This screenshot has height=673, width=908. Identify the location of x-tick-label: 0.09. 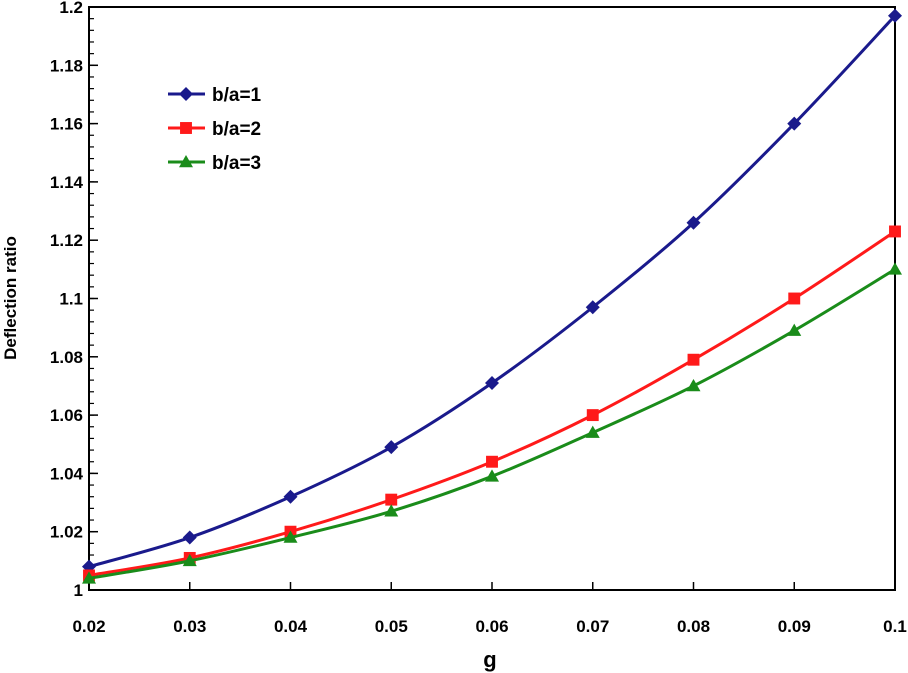
(794, 626).